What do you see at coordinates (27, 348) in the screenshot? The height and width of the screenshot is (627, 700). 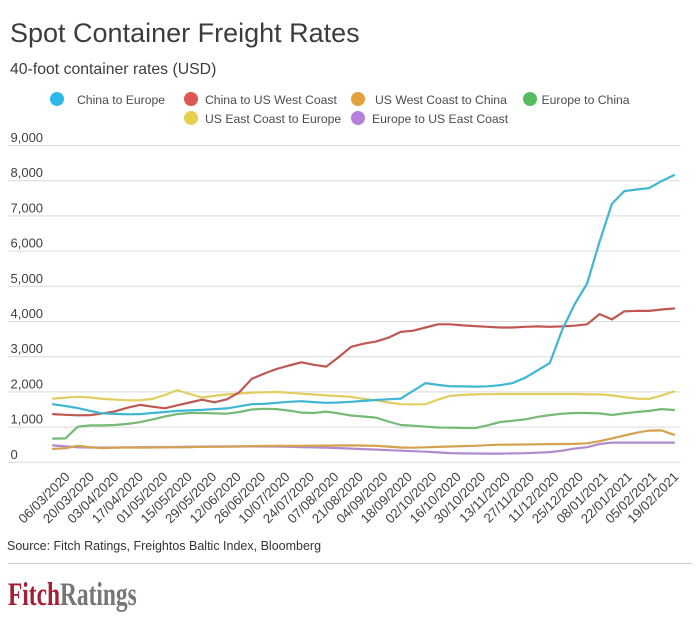 I see `svg-text: 3,000` at bounding box center [27, 348].